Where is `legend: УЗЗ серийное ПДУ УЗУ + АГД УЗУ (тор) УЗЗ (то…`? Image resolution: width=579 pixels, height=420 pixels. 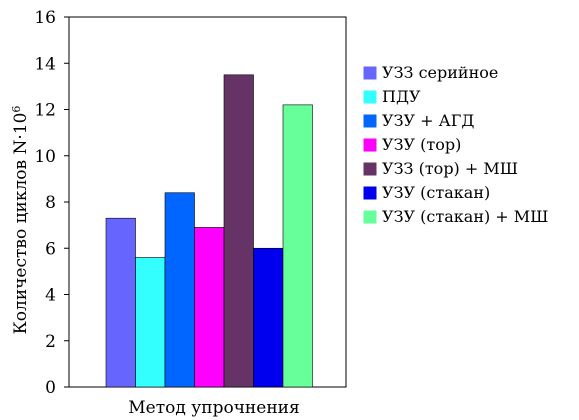 legend: УЗЗ серийное ПДУ УЗУ + АГД УЗУ (тор) УЗЗ (то… is located at coordinates (455, 144).